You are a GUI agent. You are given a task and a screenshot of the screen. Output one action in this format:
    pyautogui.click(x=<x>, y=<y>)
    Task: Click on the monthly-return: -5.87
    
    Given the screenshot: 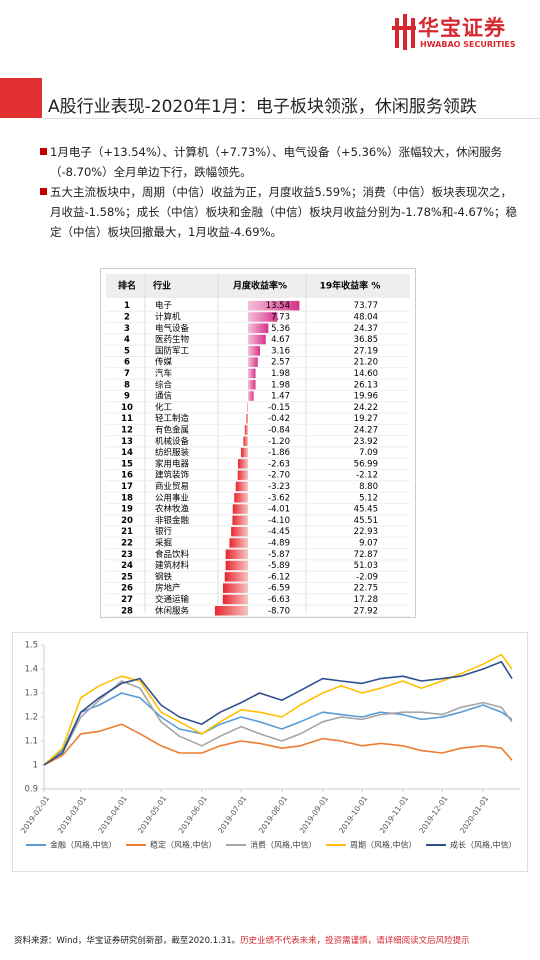 What is the action you would take?
    pyautogui.click(x=279, y=555)
    